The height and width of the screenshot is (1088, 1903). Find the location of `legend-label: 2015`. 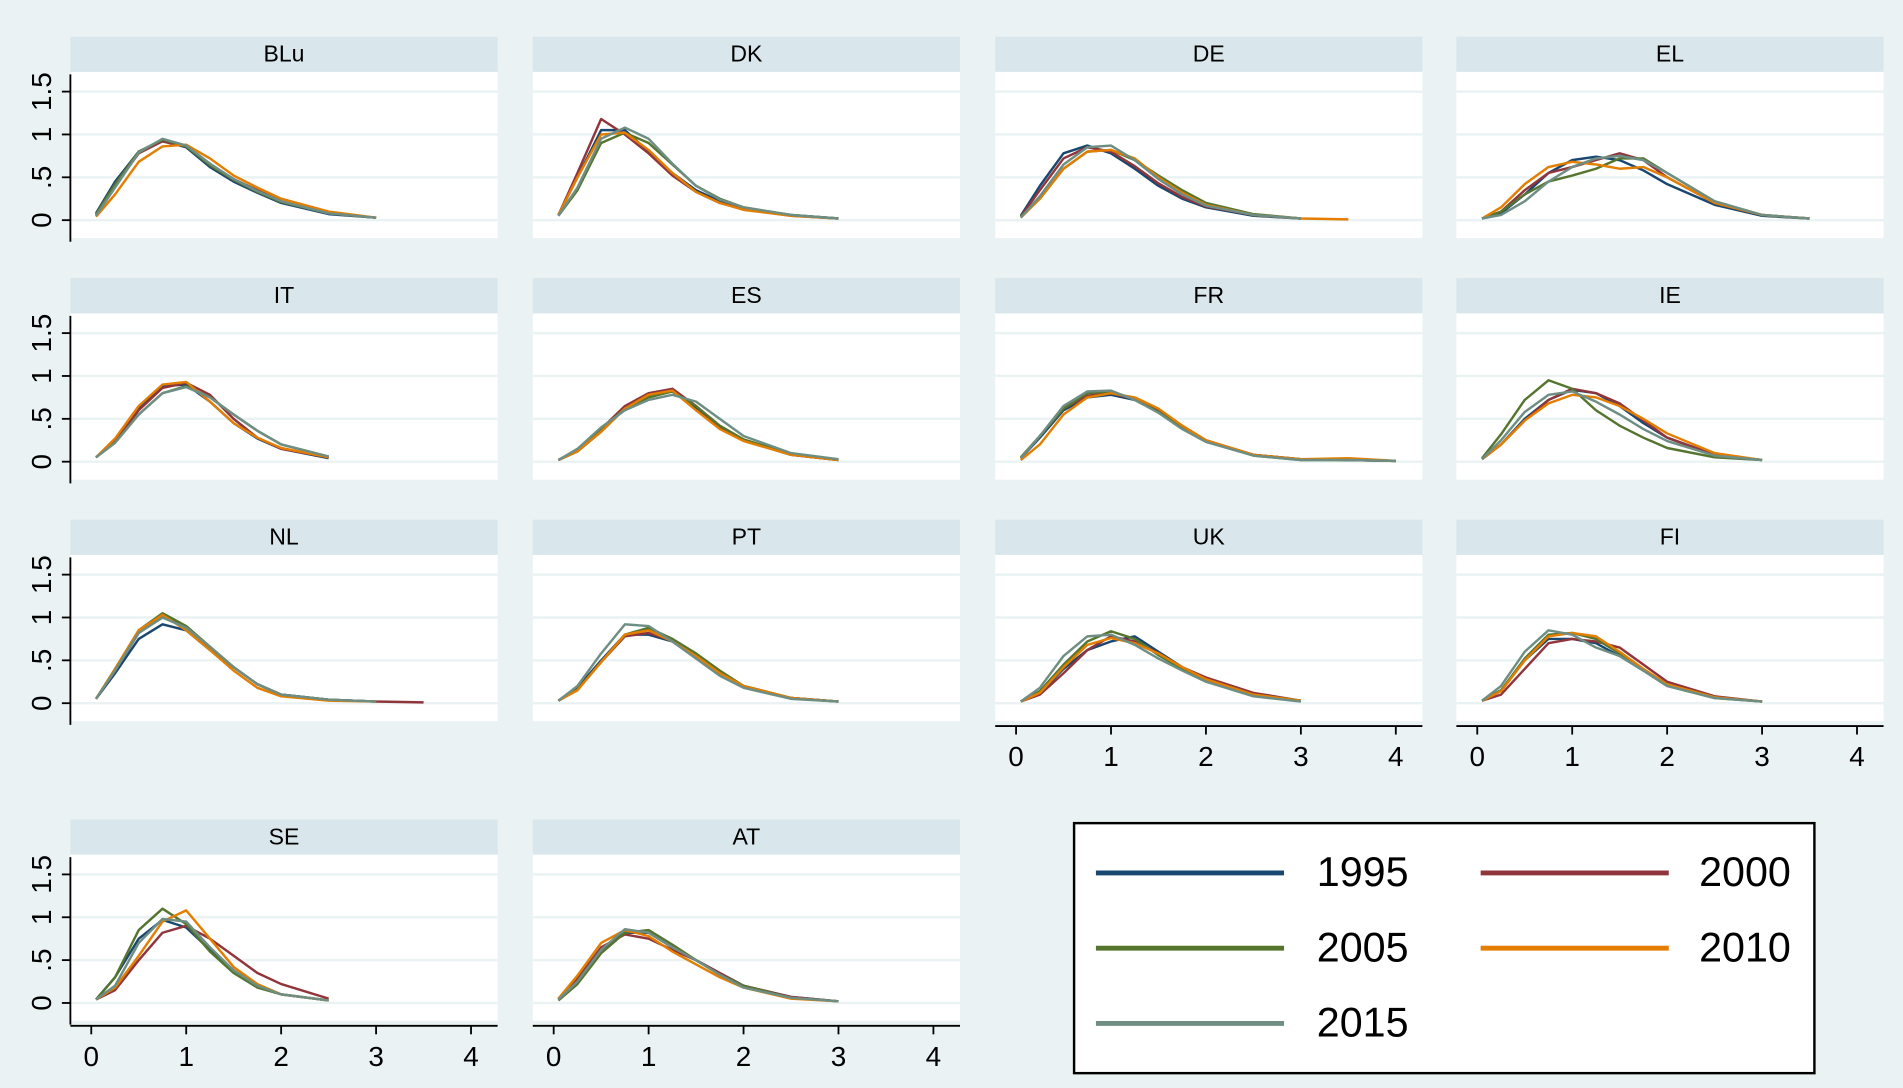

legend-label: 2015 is located at coordinates (1363, 1023).